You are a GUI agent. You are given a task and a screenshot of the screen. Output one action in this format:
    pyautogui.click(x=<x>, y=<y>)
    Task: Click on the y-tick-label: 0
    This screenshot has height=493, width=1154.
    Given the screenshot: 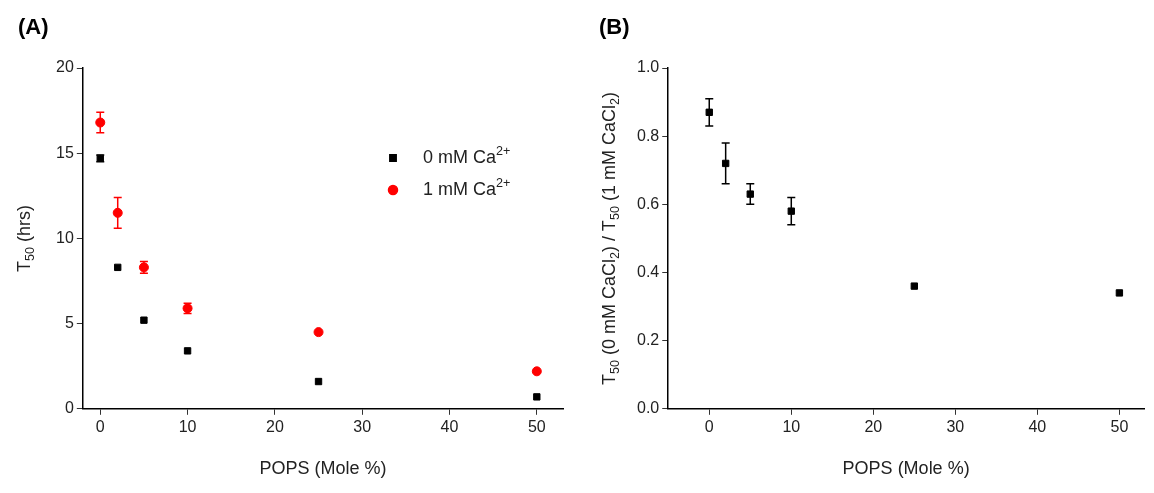 What is the action you would take?
    pyautogui.click(x=69, y=408)
    